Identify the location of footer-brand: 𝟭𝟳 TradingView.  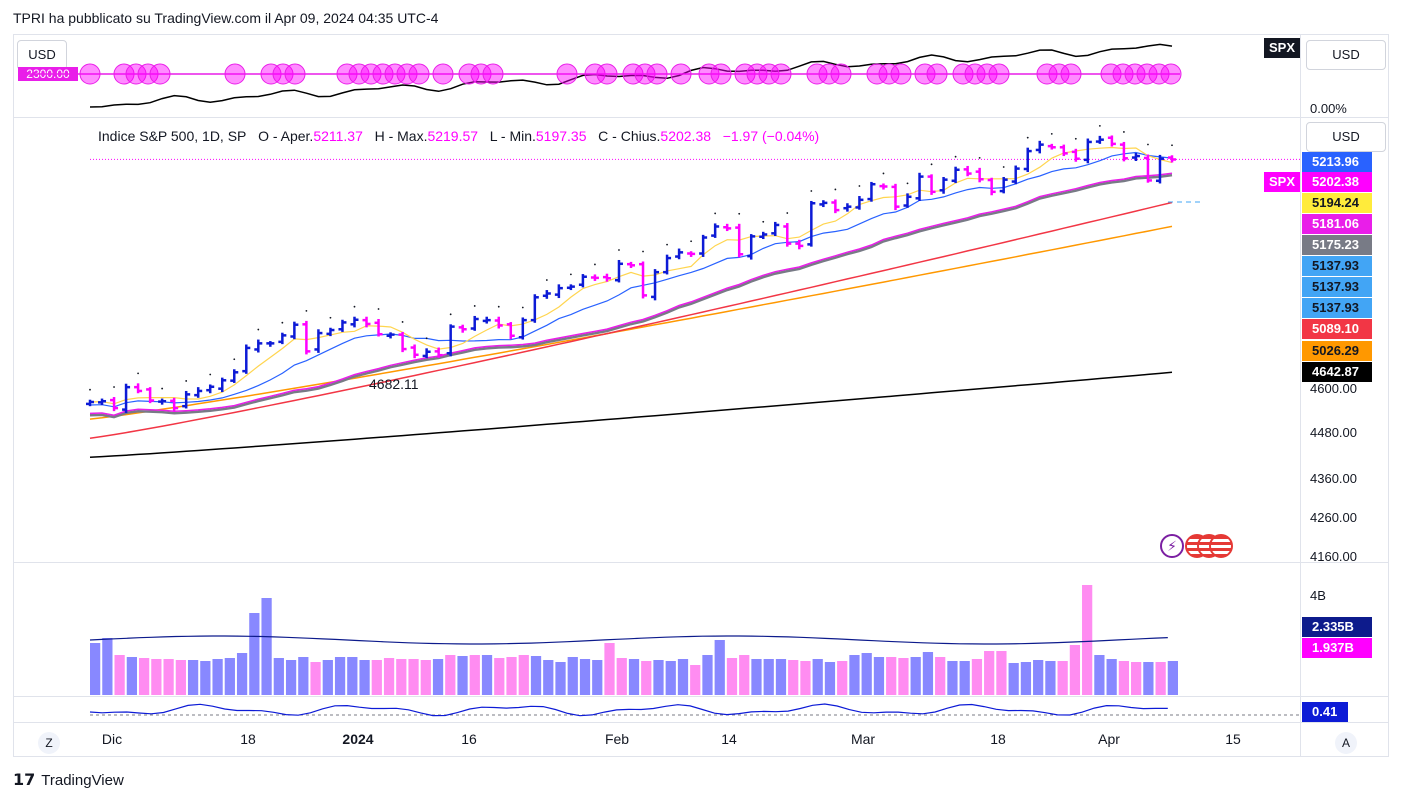
(68, 780).